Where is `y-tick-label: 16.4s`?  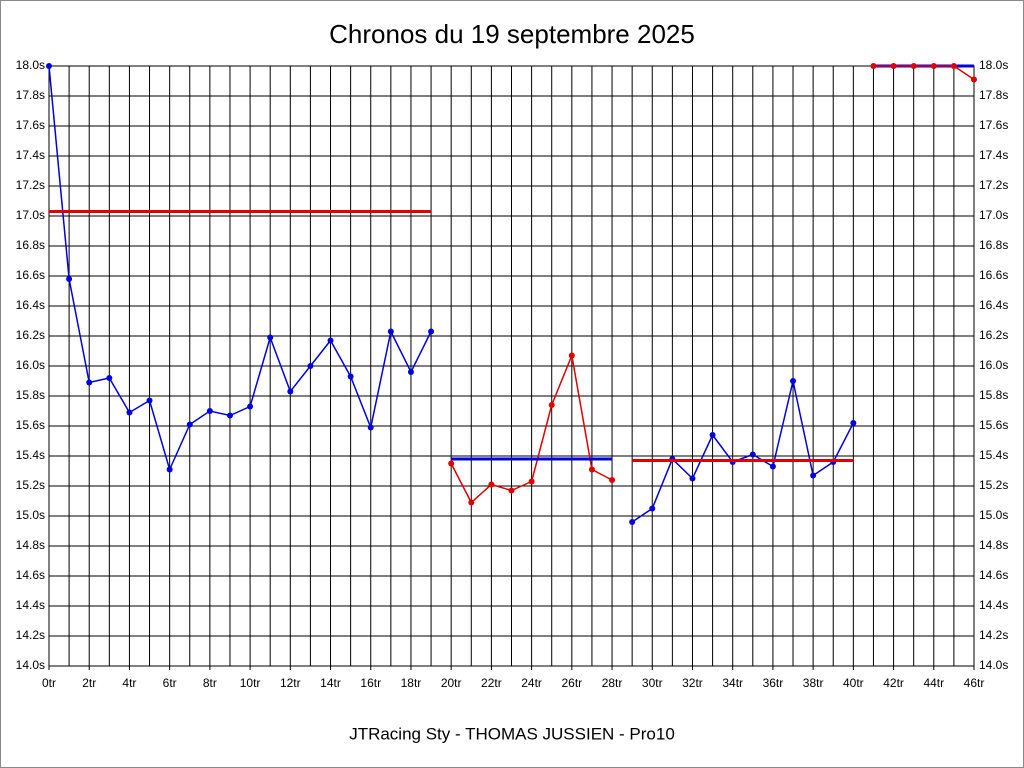
y-tick-label: 16.4s is located at coordinates (30, 305).